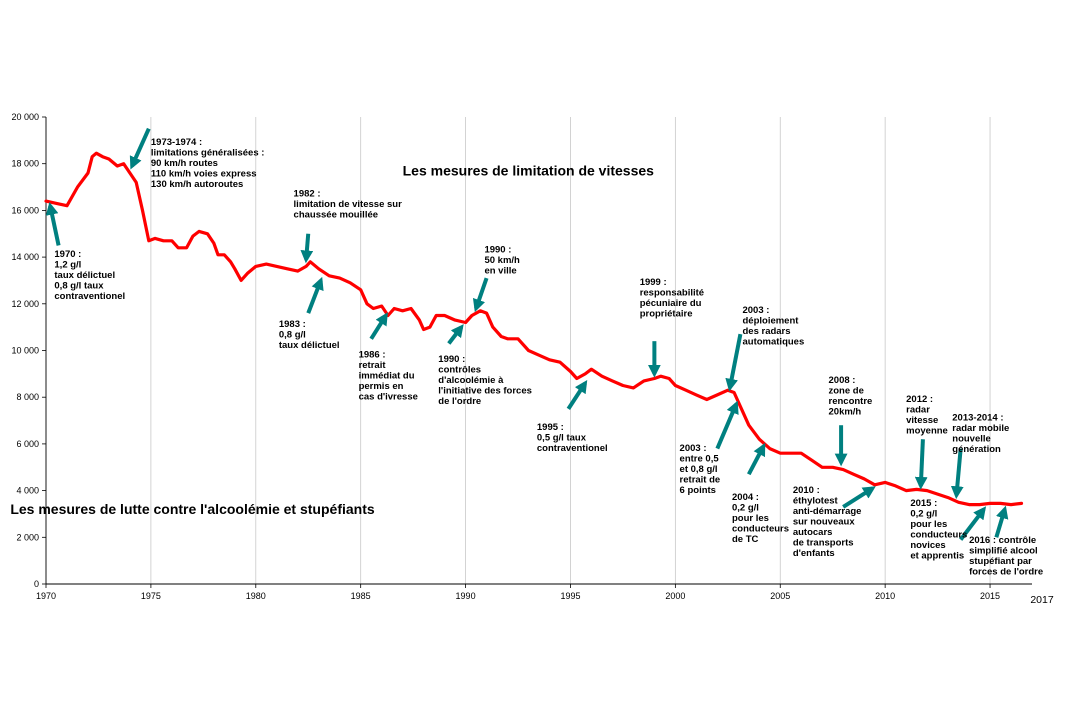 This screenshot has width=1074, height=704. Describe the element at coordinates (485, 391) in the screenshot. I see `annotation-line: l'initiative des forces` at that location.